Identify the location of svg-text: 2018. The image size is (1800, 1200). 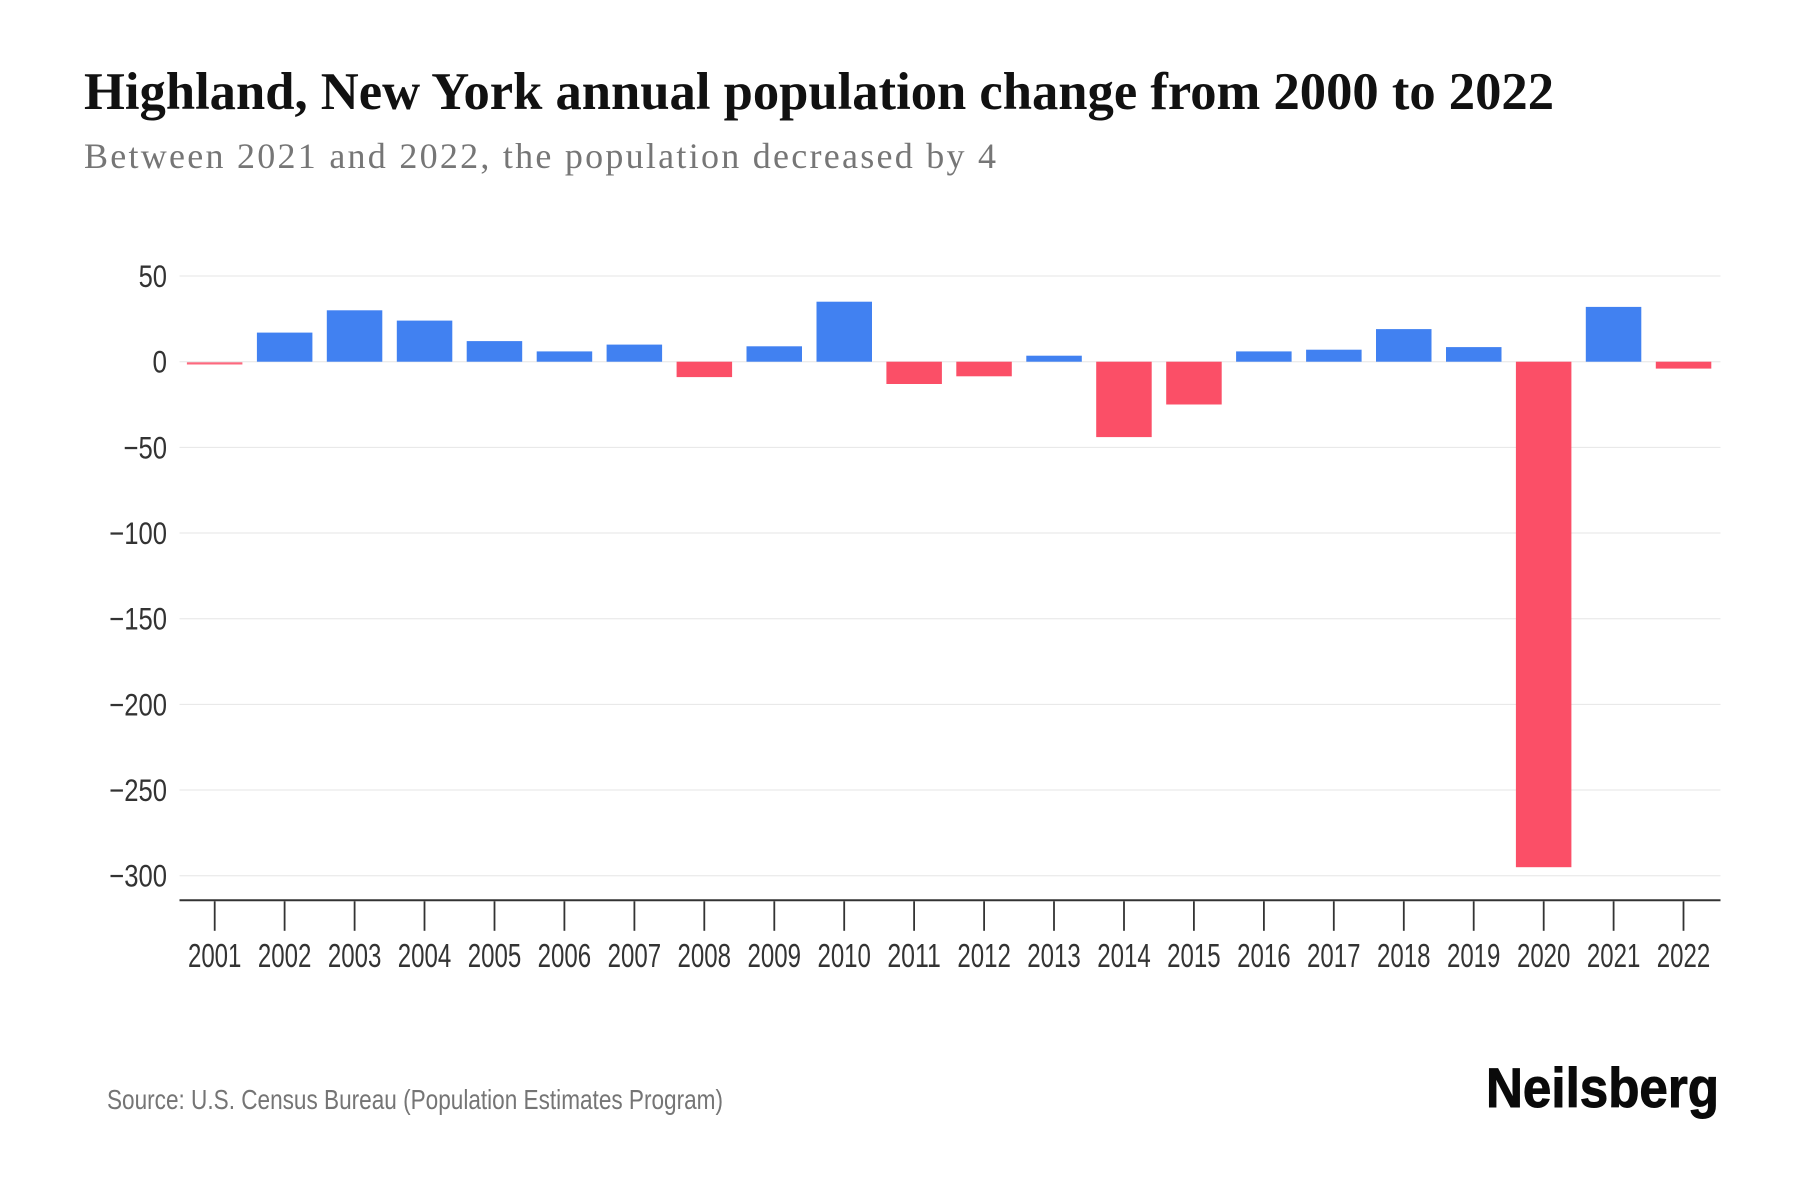
(1404, 955).